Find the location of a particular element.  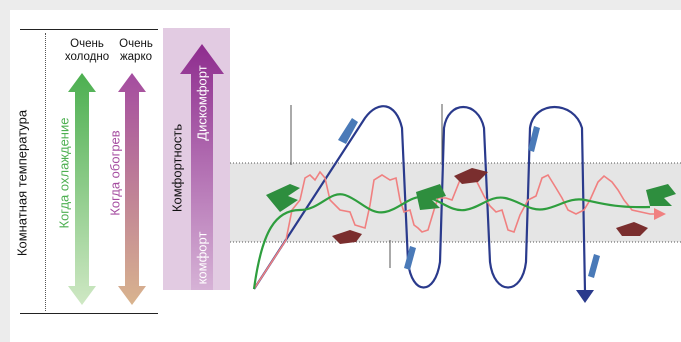

heating-arrow is located at coordinates (132, 189).